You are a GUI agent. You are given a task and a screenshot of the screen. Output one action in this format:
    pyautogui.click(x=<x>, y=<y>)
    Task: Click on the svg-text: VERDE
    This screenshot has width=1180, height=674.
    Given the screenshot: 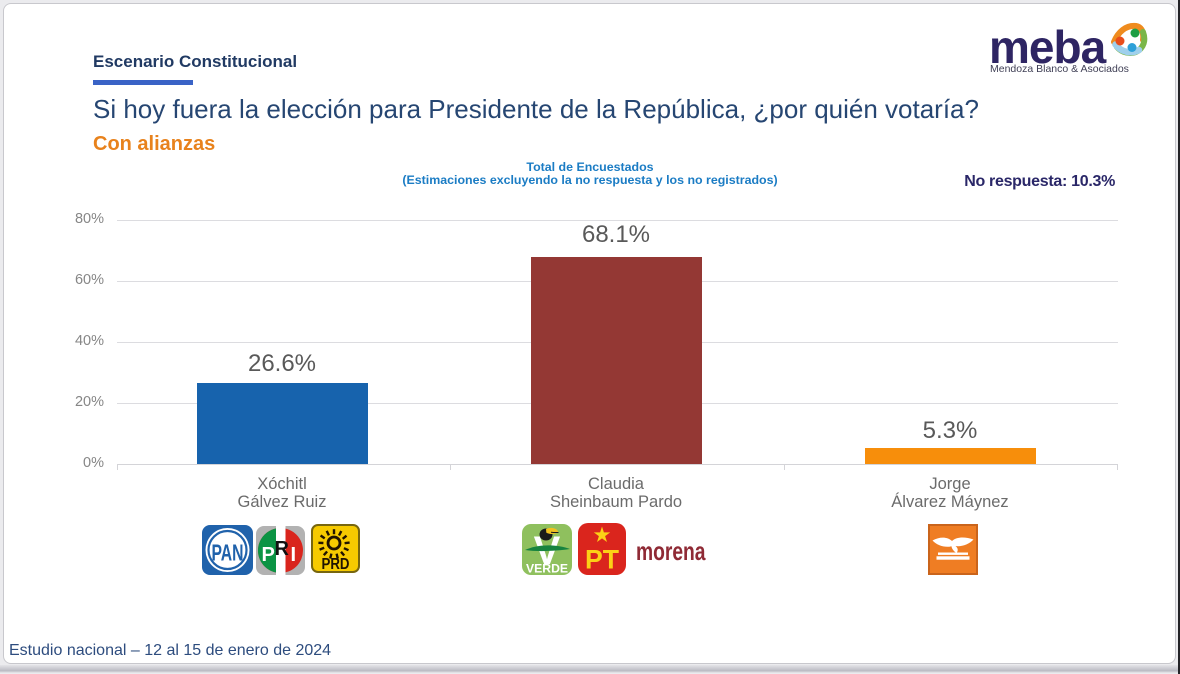 What is the action you would take?
    pyautogui.click(x=547, y=569)
    